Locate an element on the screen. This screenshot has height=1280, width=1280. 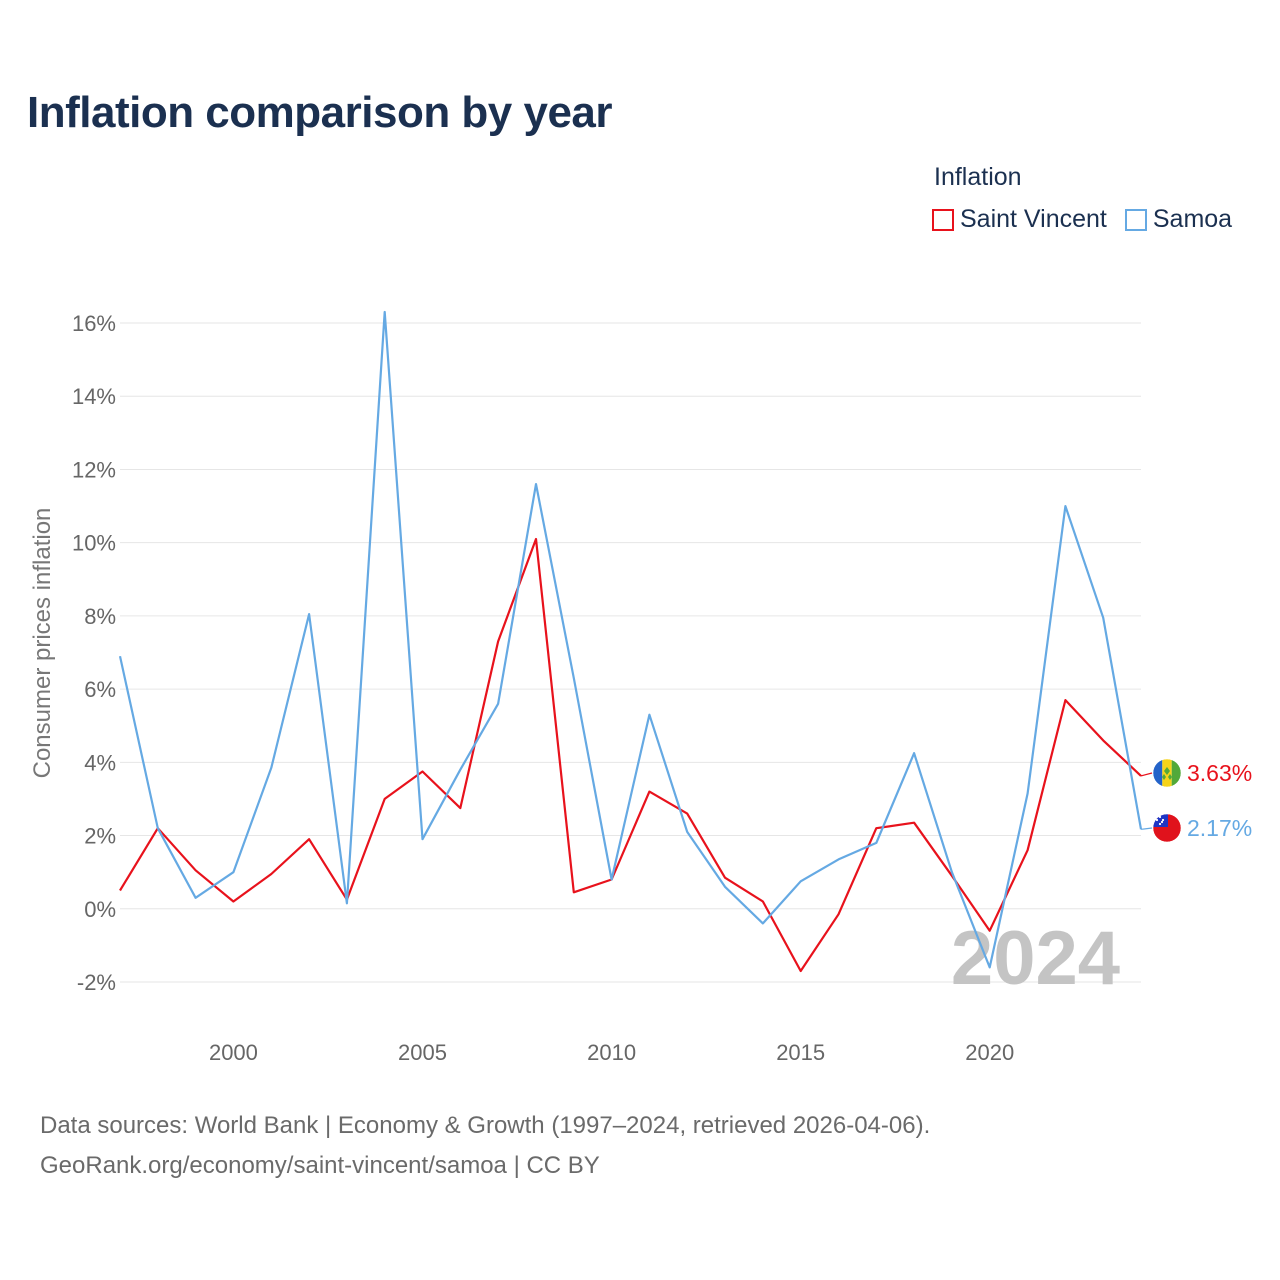
year-watermark: 2024 is located at coordinates (1035, 958).